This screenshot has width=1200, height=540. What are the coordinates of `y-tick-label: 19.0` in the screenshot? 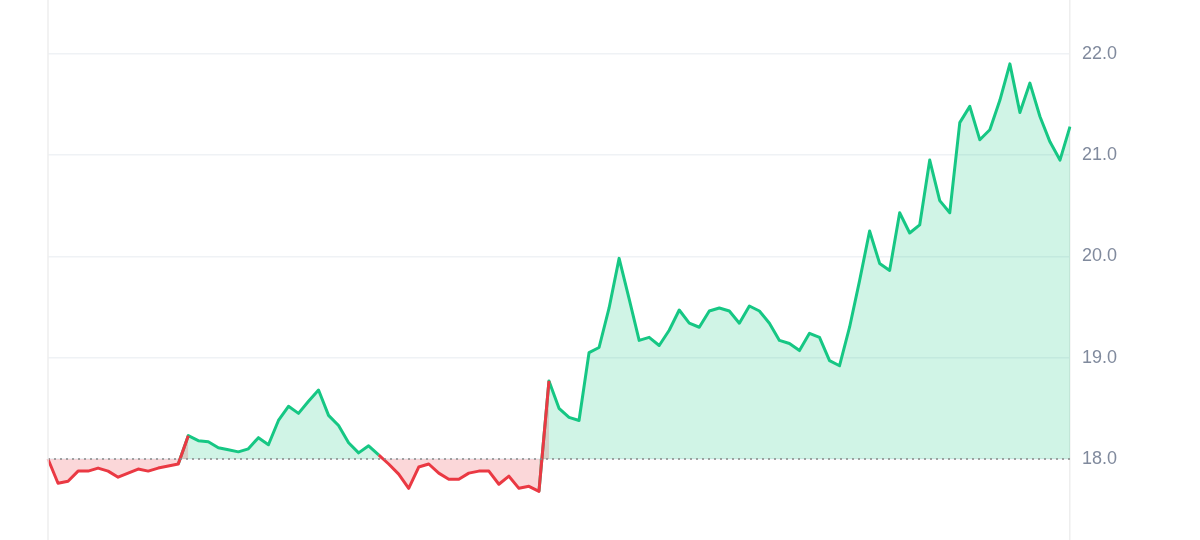 It's located at (1100, 356).